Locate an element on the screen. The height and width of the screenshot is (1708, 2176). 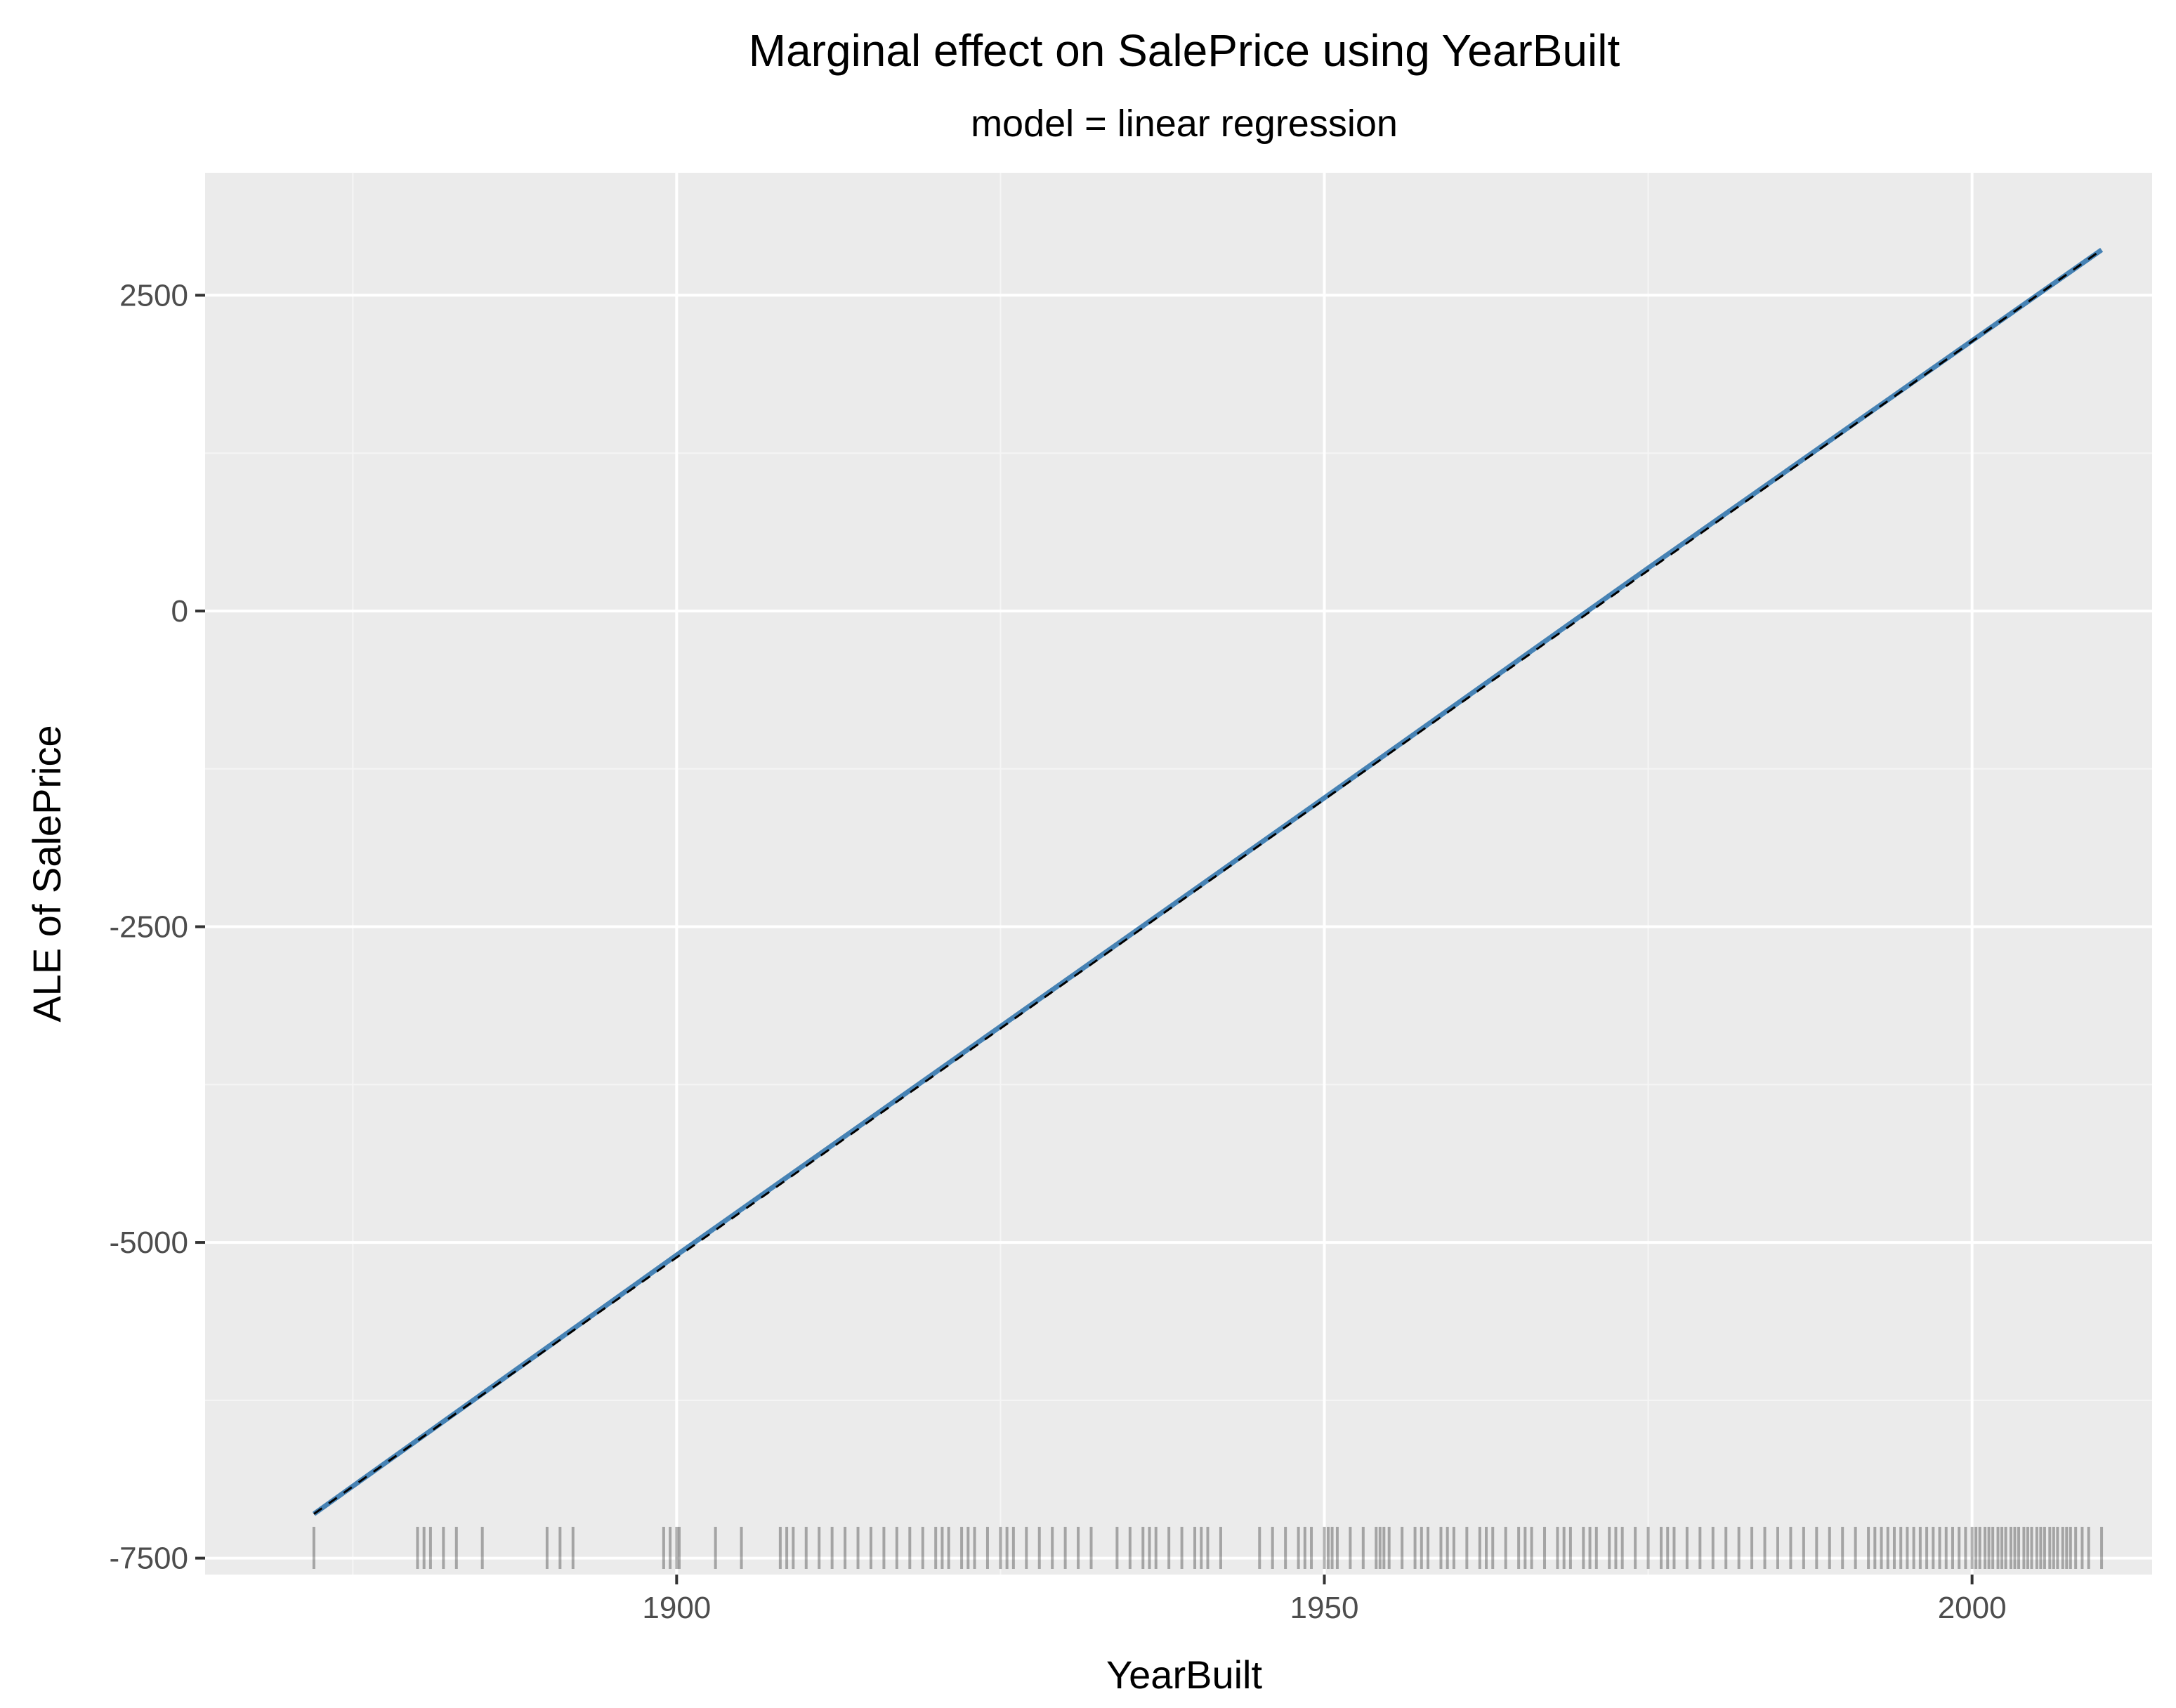
chart-subtitle: model = linear regression is located at coordinates (1184, 124).